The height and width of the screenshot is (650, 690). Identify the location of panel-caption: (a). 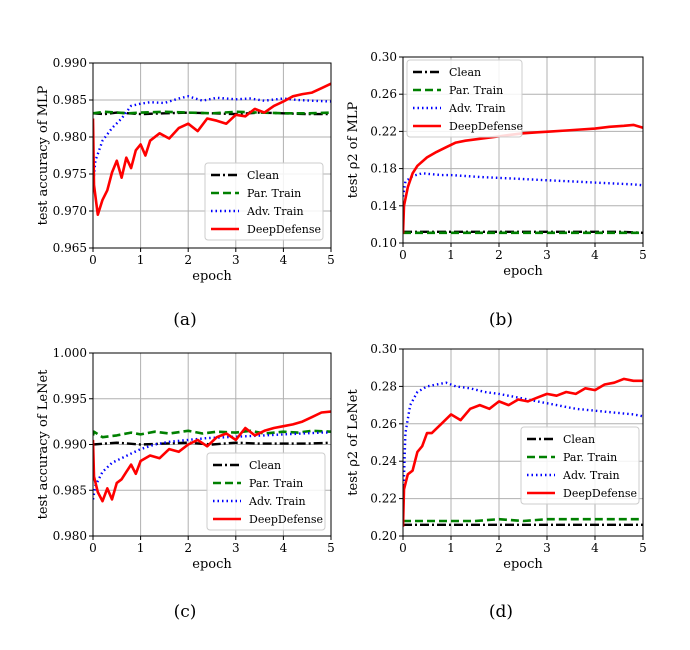
(184, 320).